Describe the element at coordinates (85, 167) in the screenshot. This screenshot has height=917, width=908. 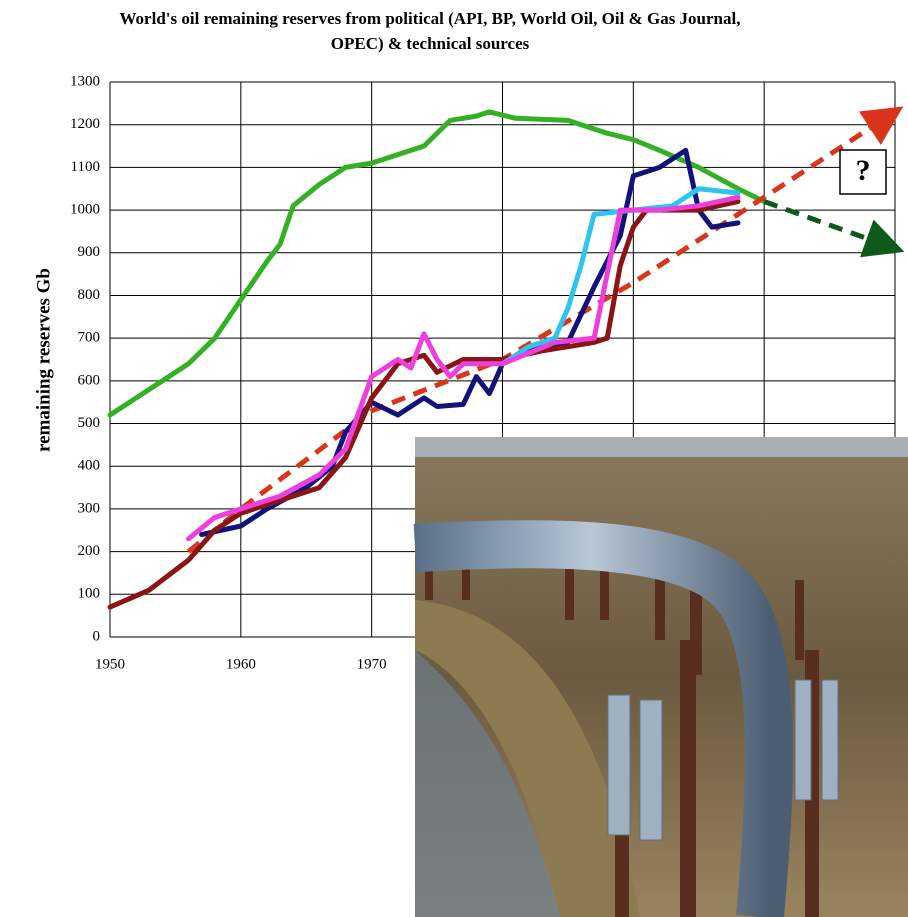
I see `y-tick-label: 1100` at that location.